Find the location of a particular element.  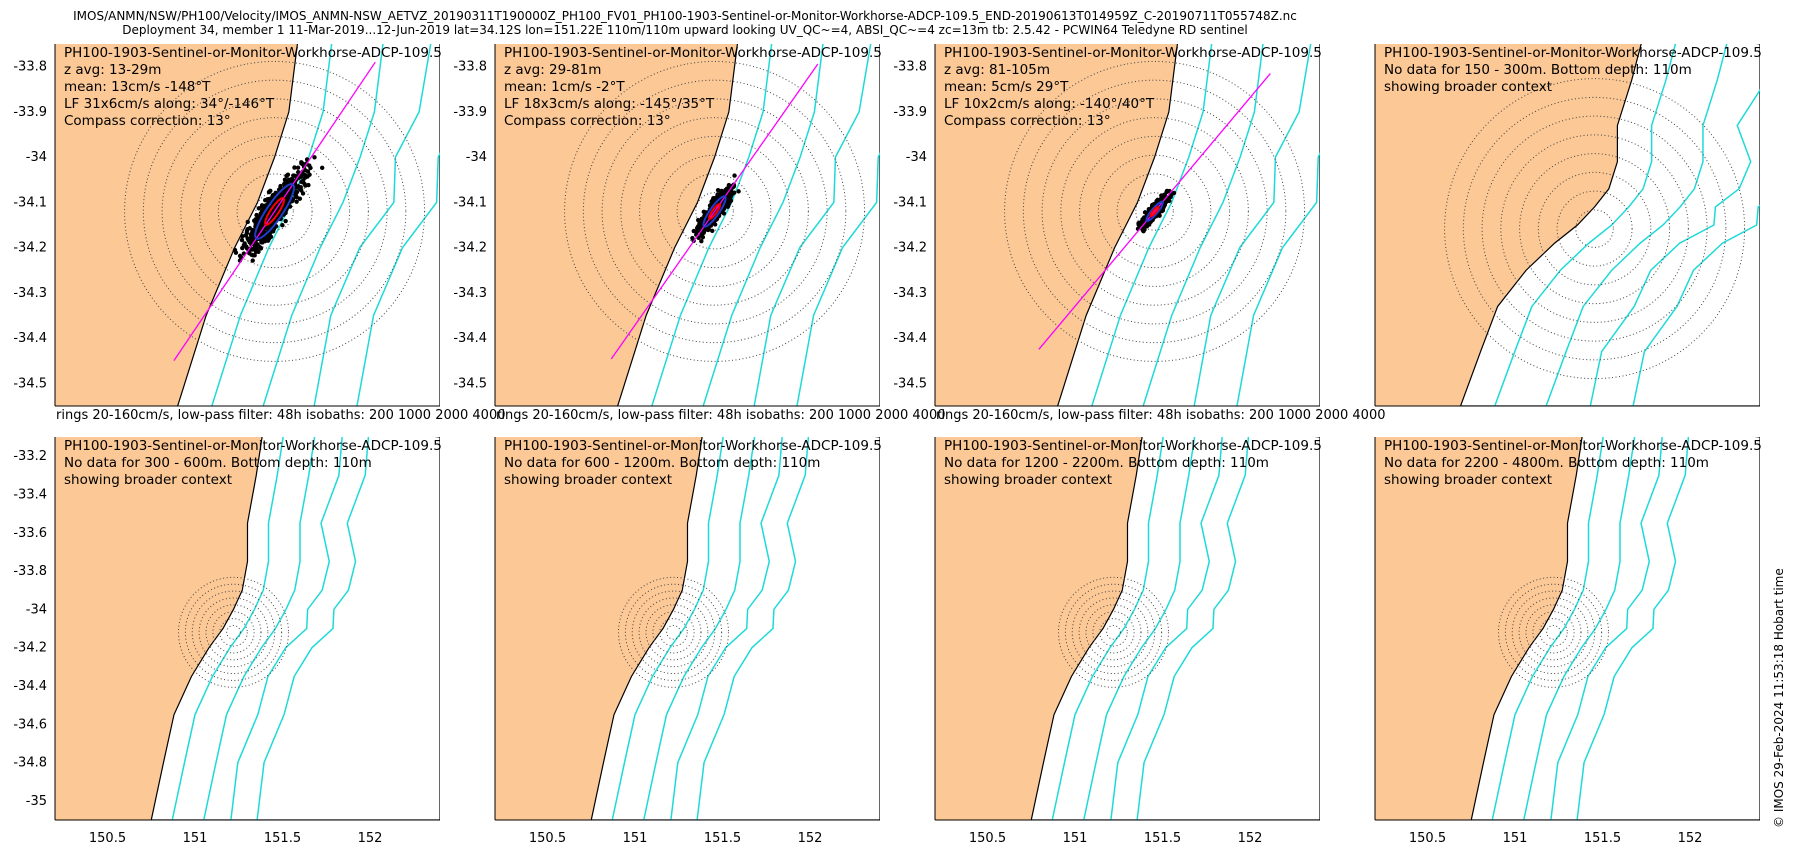

y-tick-label: -34.1 is located at coordinates (30, 202).